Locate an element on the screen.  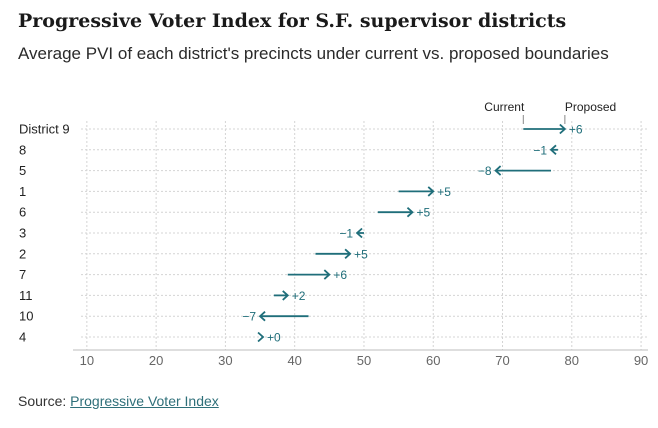
x-tick-label: 10 is located at coordinates (87, 360).